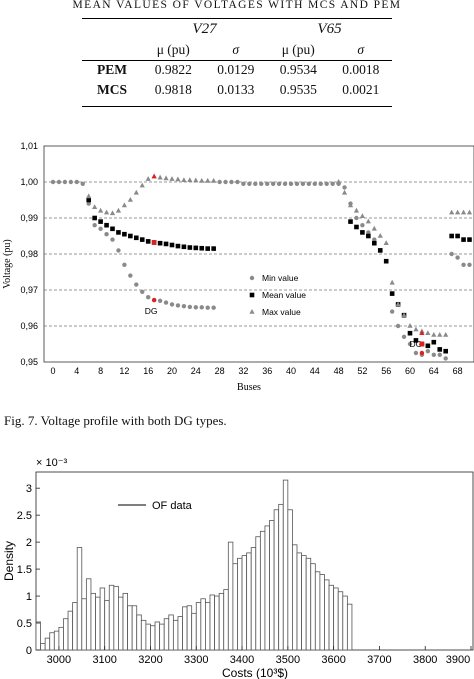  I want to click on x-tick-label: 8, so click(100, 371).